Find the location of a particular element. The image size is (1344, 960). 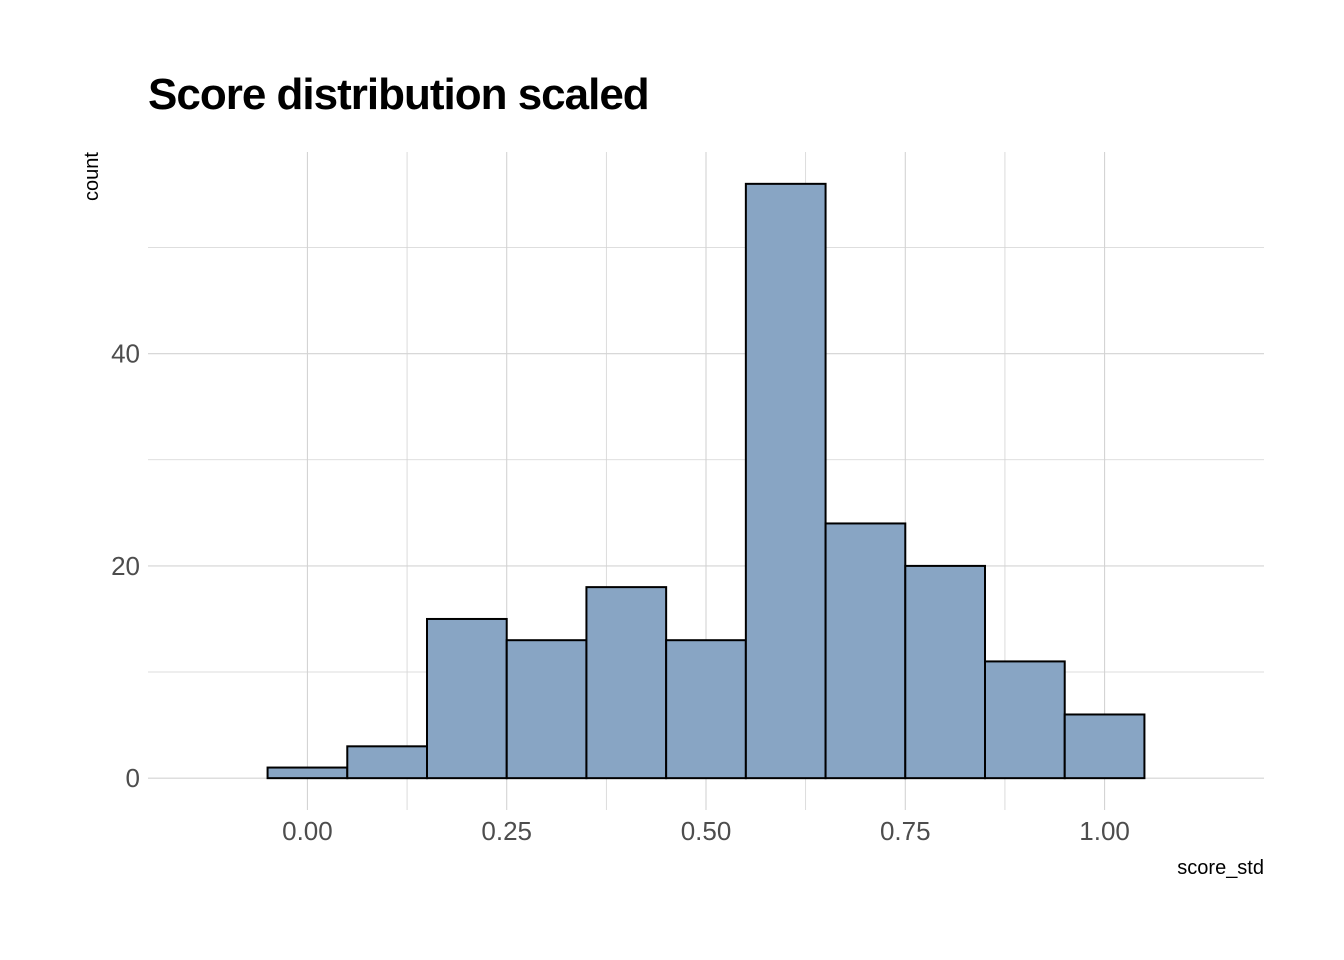

y-tick-label: 0 is located at coordinates (133, 778).